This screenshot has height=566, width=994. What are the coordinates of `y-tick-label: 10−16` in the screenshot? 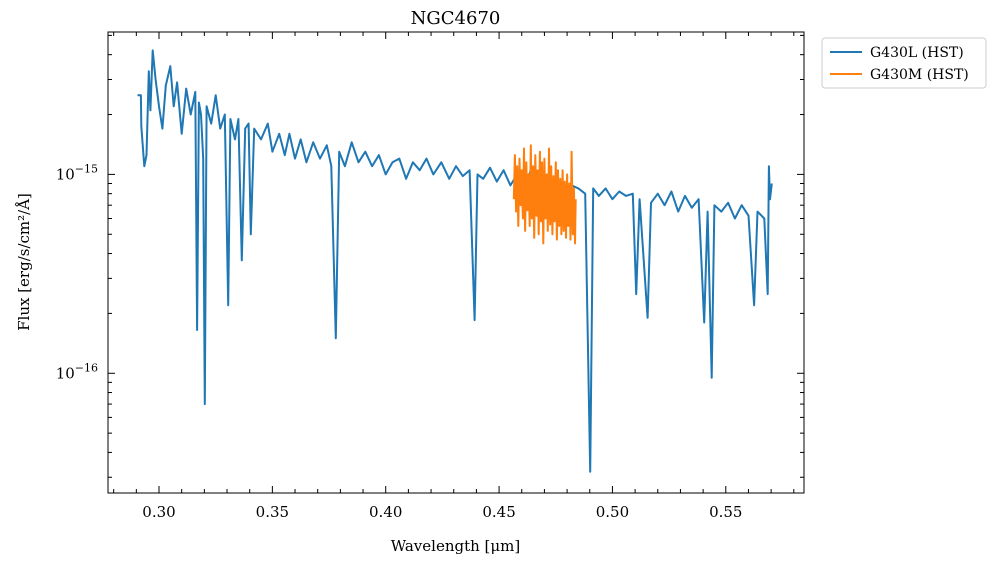 It's located at (77, 371).